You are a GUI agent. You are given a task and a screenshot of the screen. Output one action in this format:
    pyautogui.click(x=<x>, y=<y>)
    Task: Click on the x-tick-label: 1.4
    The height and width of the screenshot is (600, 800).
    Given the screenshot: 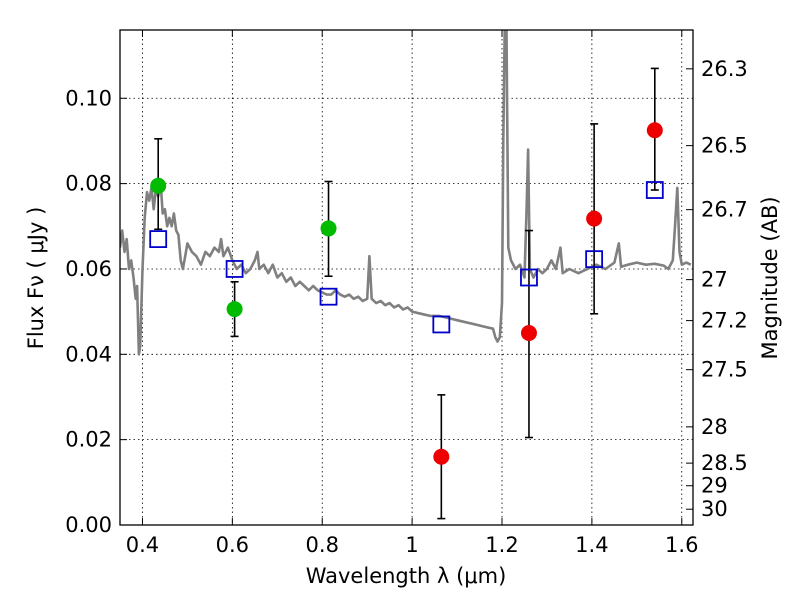 What is the action you would take?
    pyautogui.click(x=591, y=545)
    